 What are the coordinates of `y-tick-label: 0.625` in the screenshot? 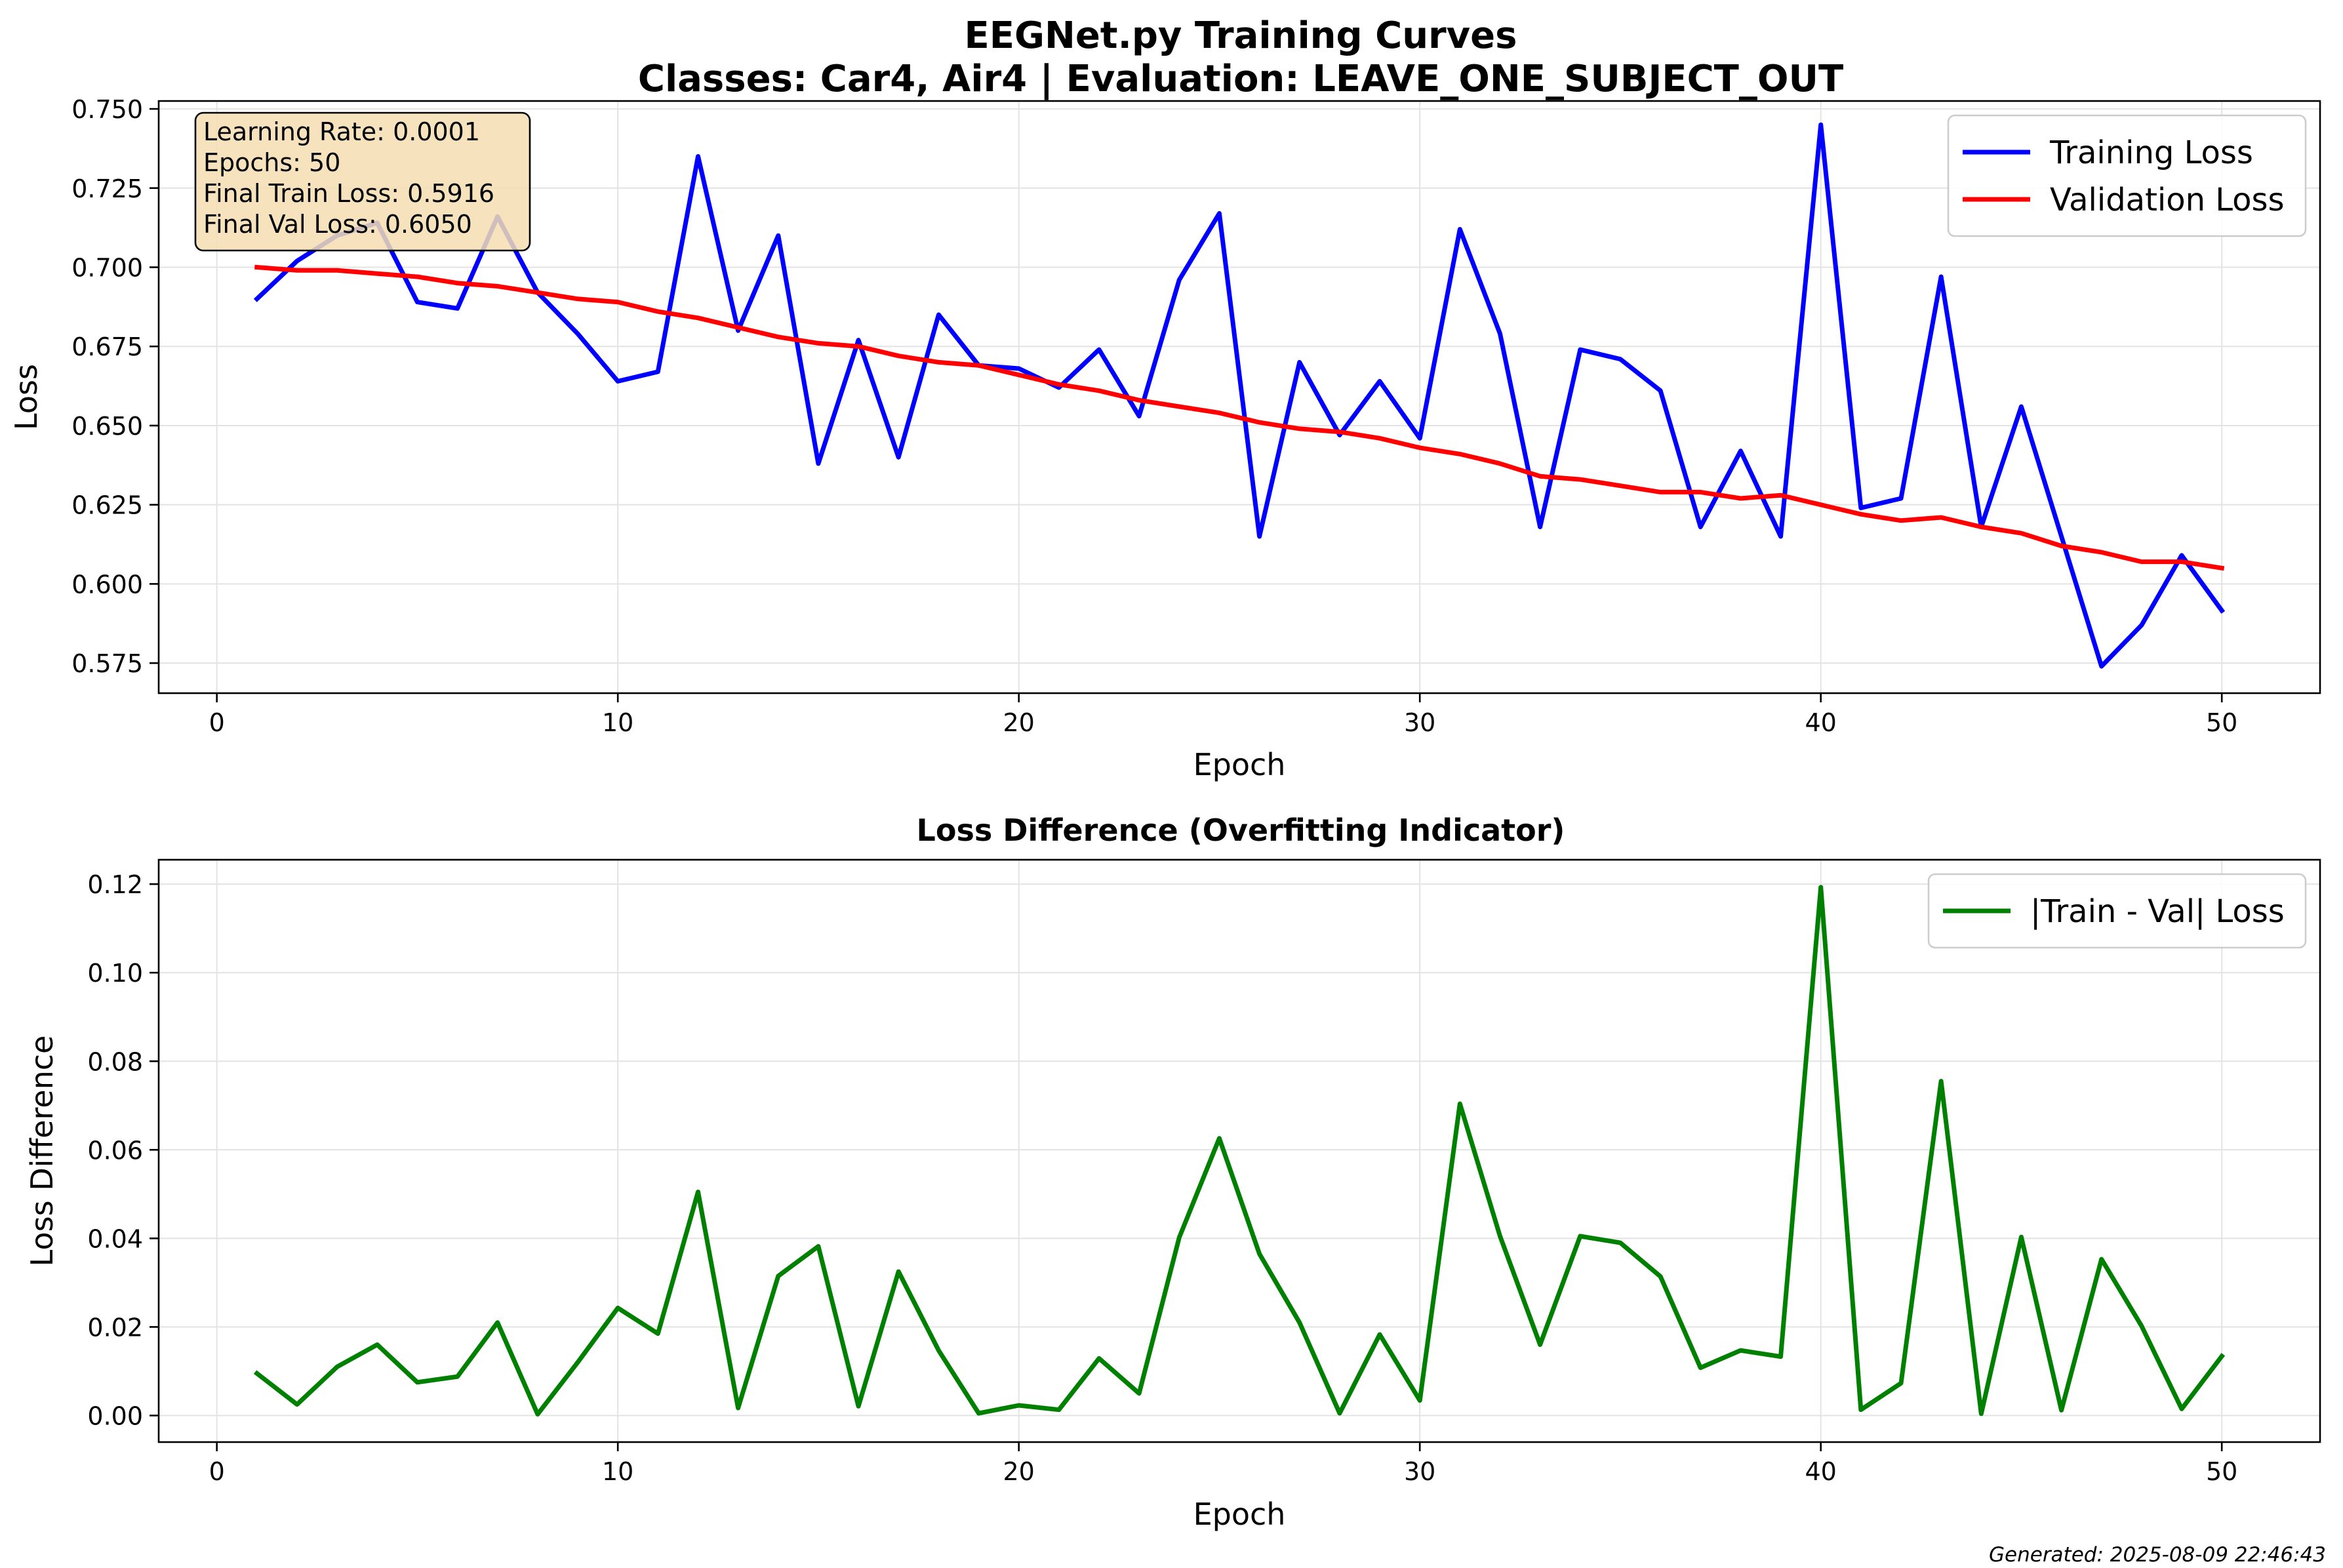 It's located at (107, 505).